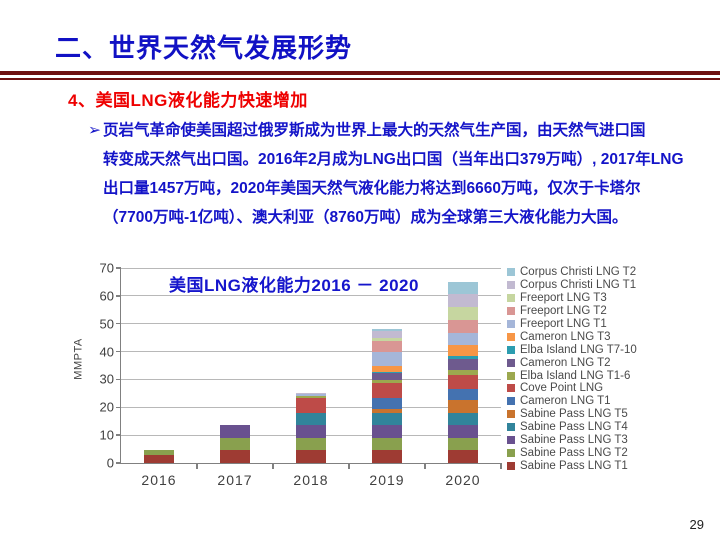 The width and height of the screenshot is (720, 540). I want to click on y-tick-label-40: 40, so click(106, 352).